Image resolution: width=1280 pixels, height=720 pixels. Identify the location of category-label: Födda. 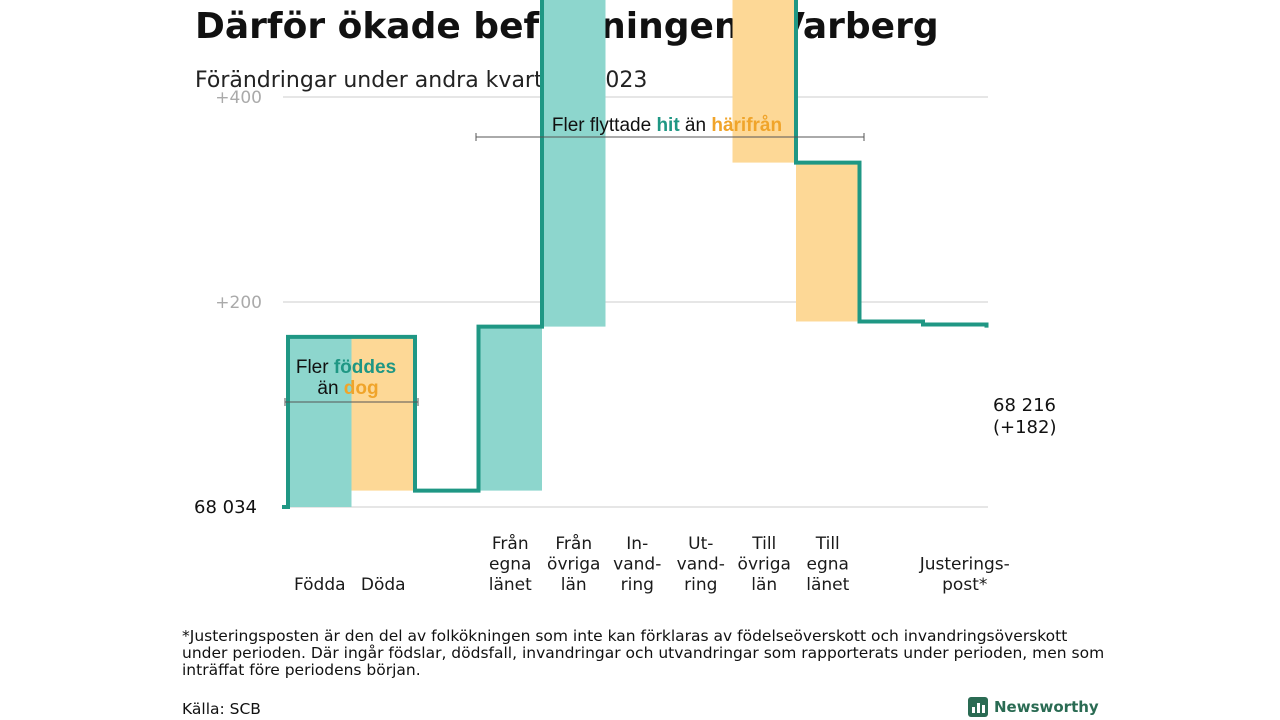
(320, 585).